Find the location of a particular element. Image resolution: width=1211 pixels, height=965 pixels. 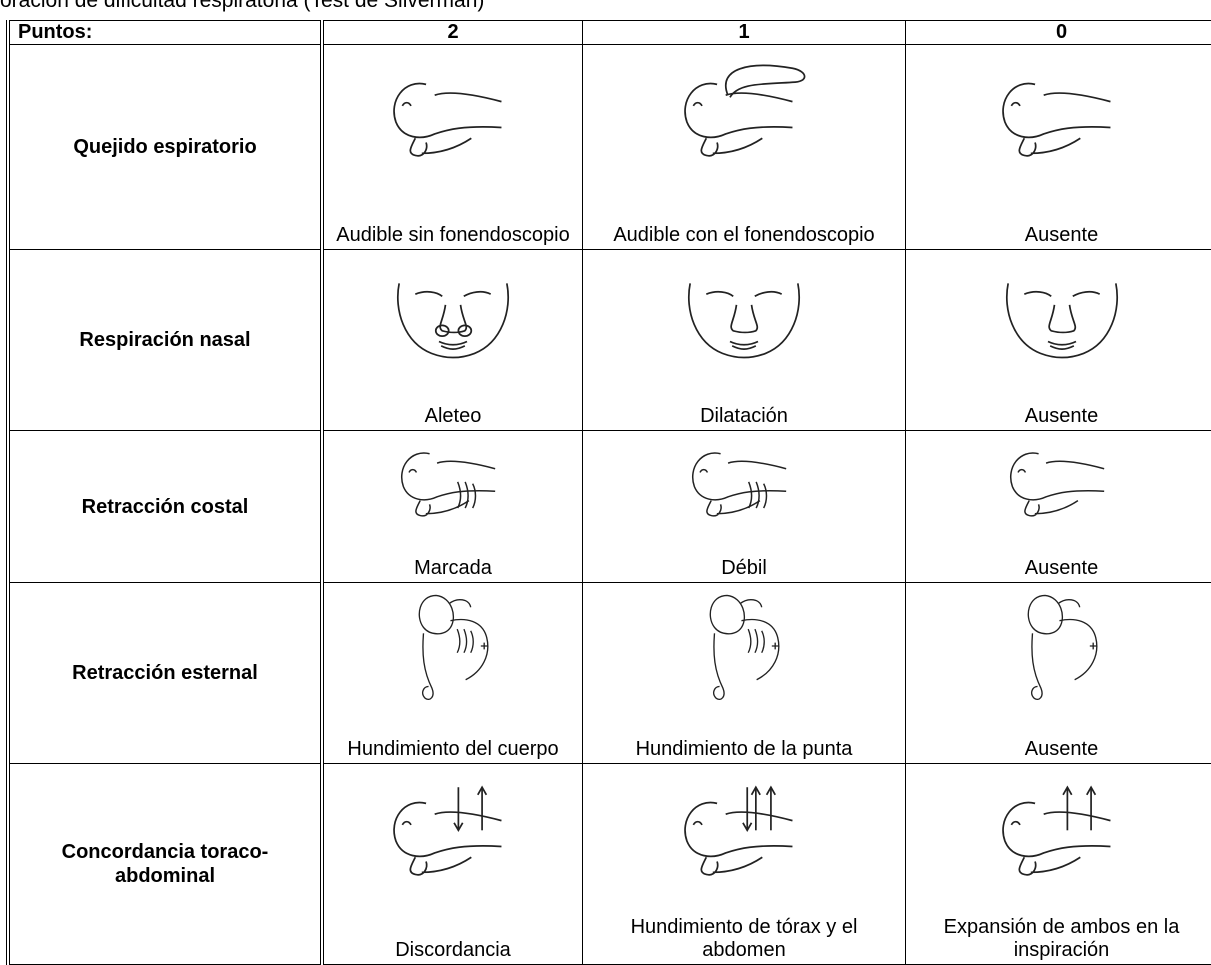

cell-caption: Dilatación is located at coordinates (744, 417).